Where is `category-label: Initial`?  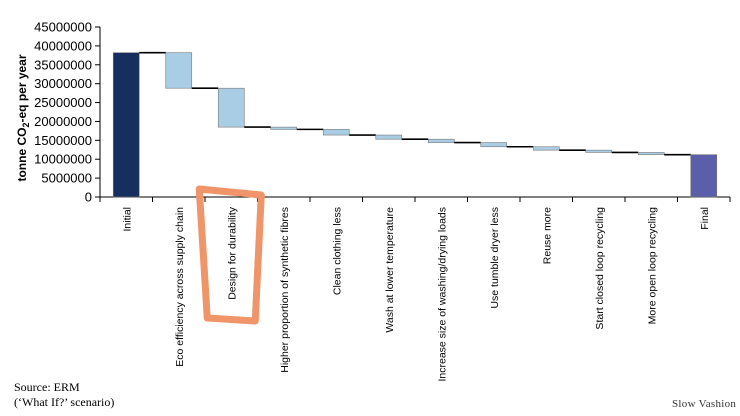 category-label: Initial is located at coordinates (127, 219).